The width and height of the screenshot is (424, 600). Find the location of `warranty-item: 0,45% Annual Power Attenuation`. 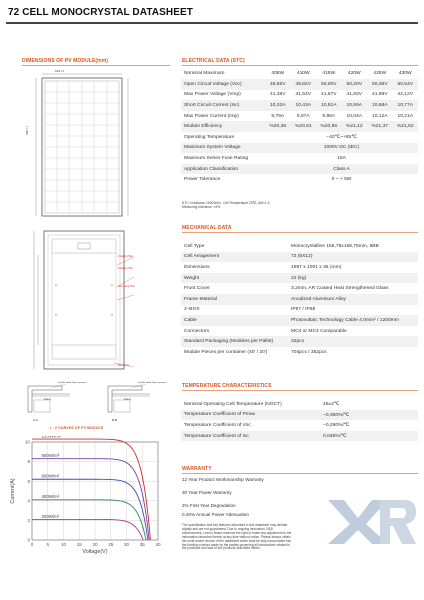

warranty-item: 0,45% Annual Power Attenuation is located at coordinates (215, 514).